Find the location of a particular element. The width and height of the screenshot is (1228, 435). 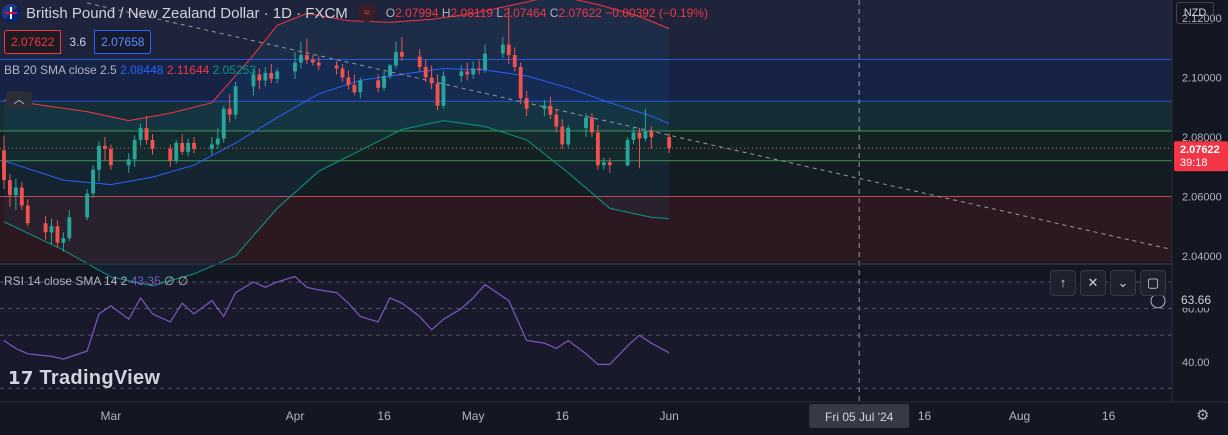

price-axis-label: 2.06000 is located at coordinates (1202, 198).